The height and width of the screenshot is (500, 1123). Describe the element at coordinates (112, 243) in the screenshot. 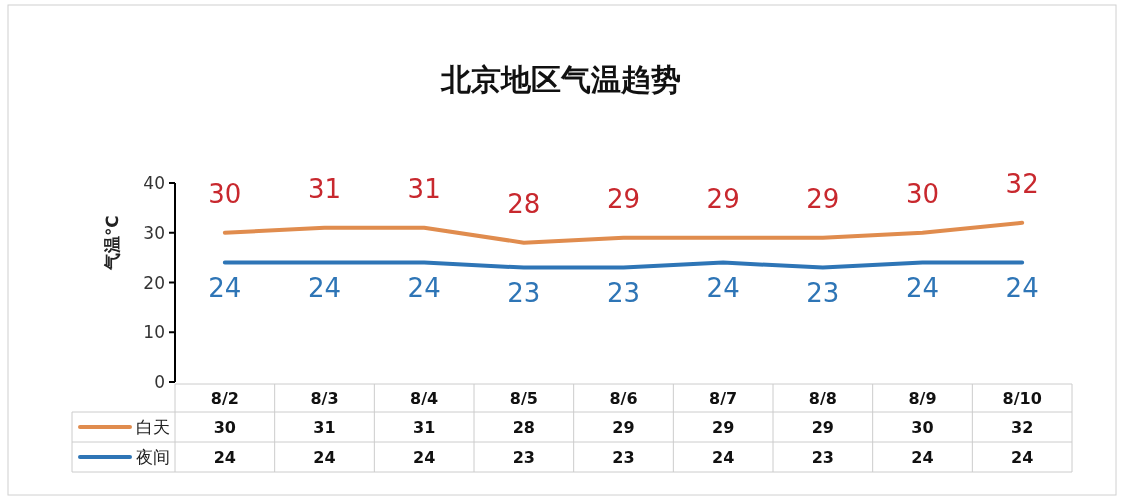

I see `y-axis-title: 气温℃` at that location.